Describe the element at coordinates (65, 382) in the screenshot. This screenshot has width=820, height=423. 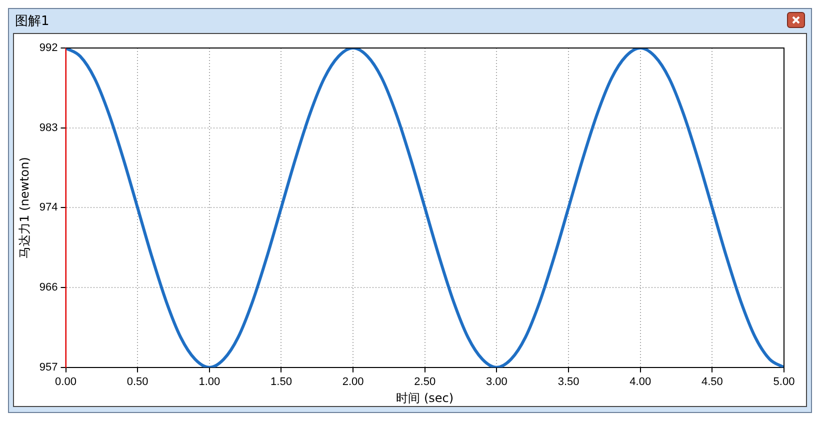
I see `x-tick-label: 0.00` at that location.